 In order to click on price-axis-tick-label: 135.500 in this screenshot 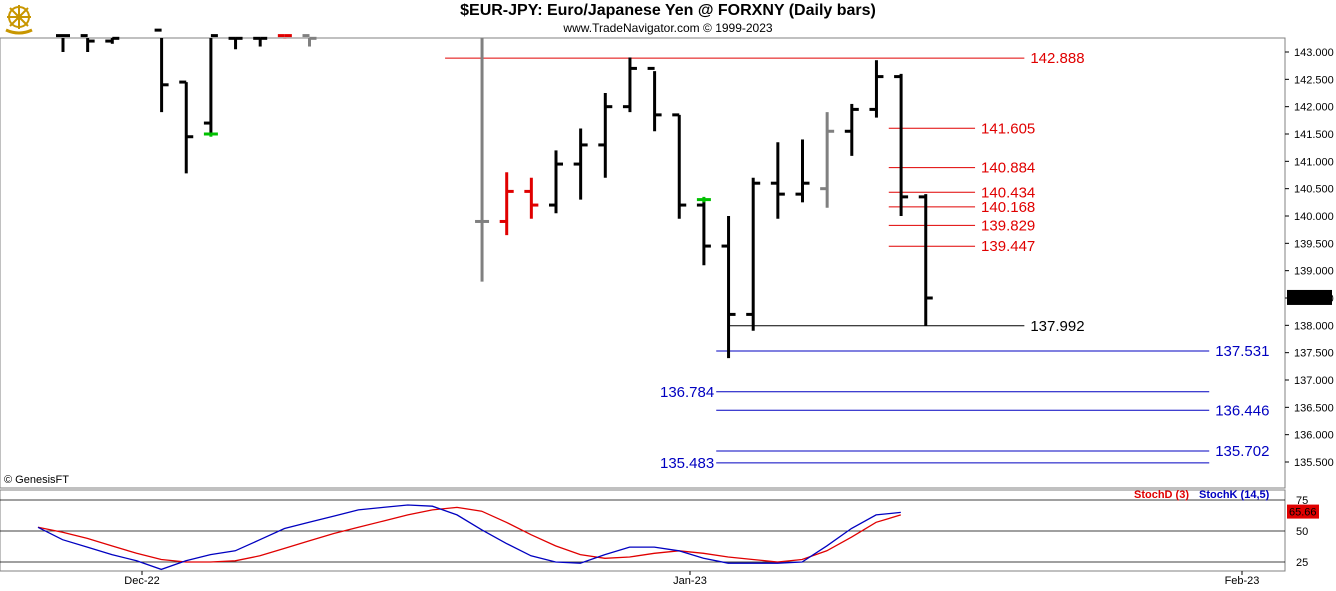, I will do `click(1314, 463)`.